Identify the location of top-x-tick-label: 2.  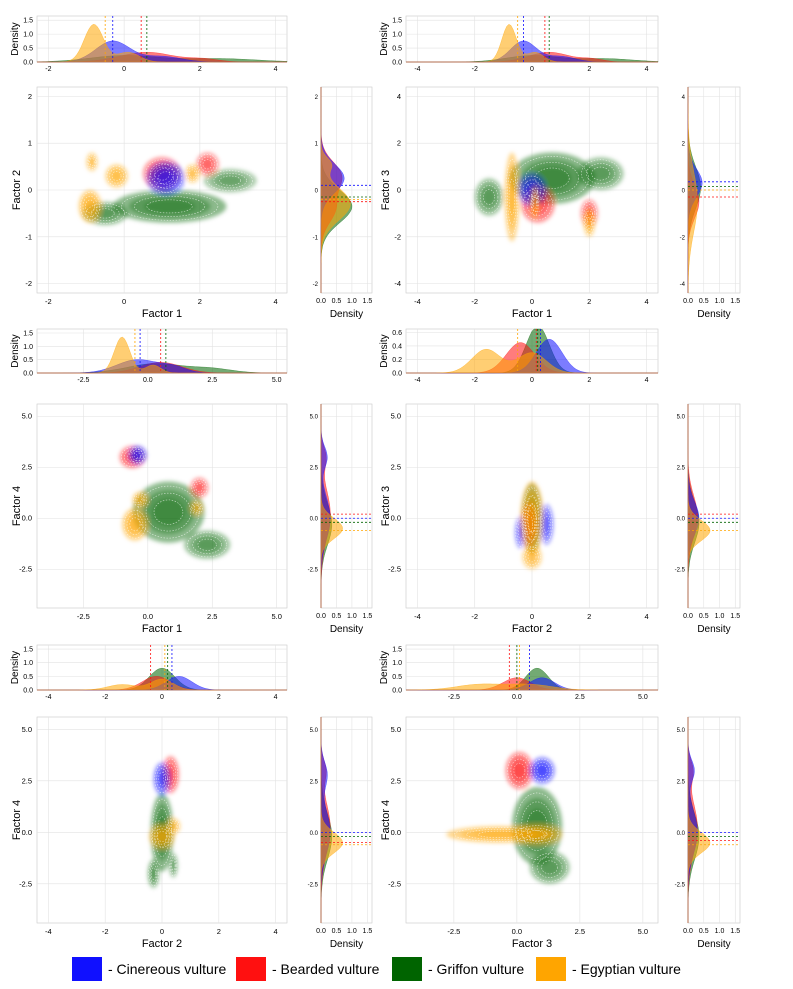
(589, 380).